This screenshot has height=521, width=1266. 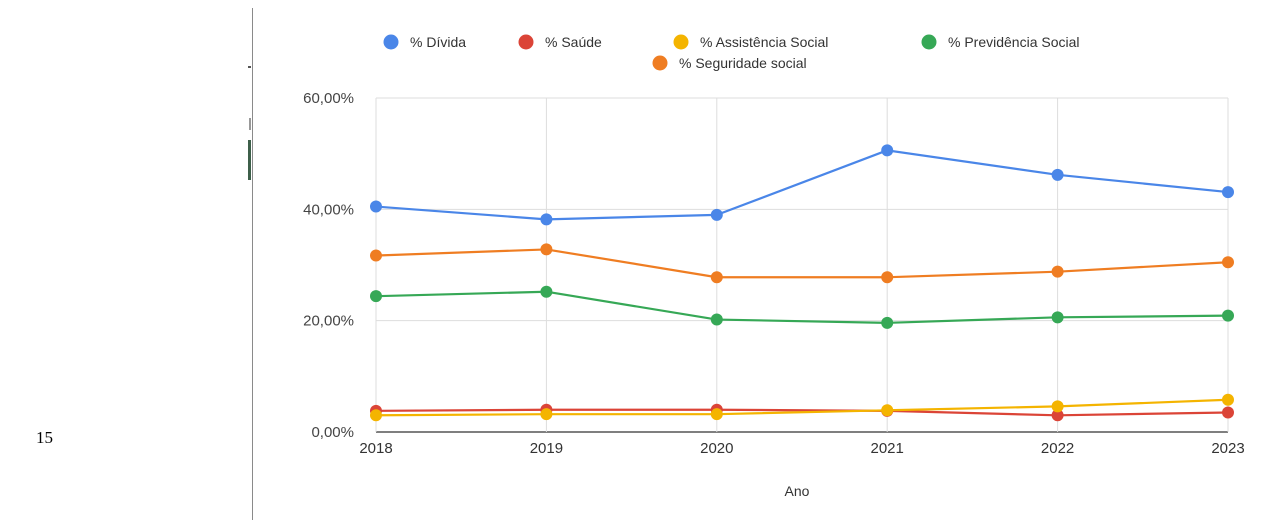 What do you see at coordinates (328, 321) in the screenshot?
I see `y-tick-label: 20,00%` at bounding box center [328, 321].